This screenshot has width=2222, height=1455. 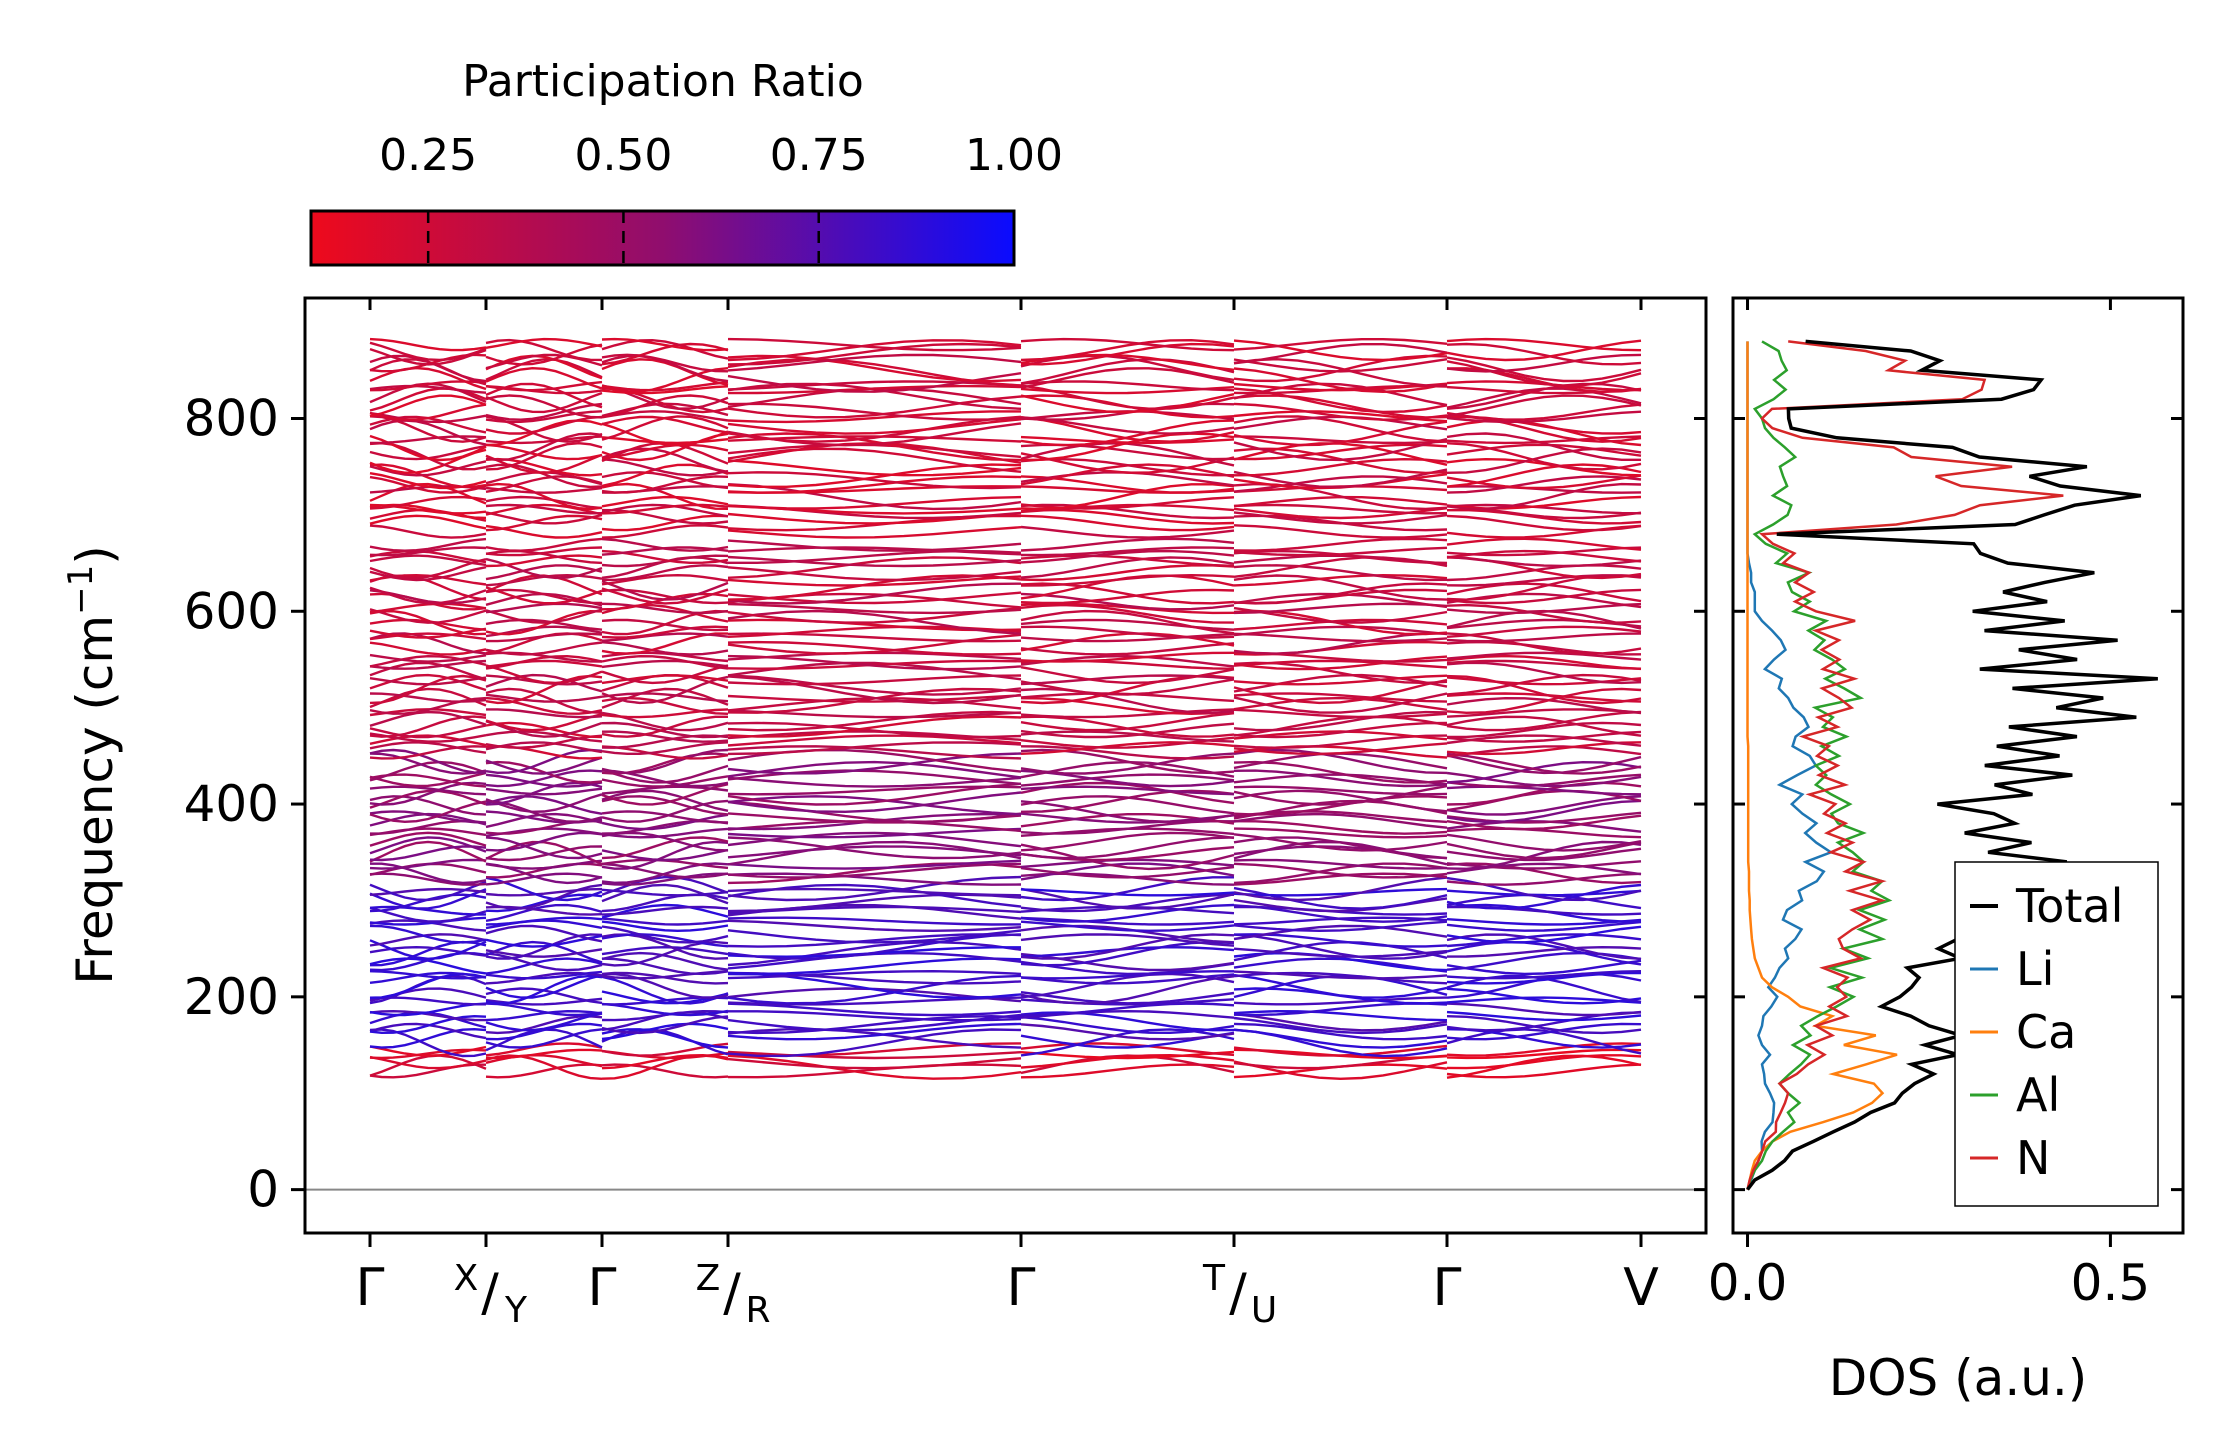 What do you see at coordinates (1021, 1288) in the screenshot?
I see `high-symmetry-label: Γ` at bounding box center [1021, 1288].